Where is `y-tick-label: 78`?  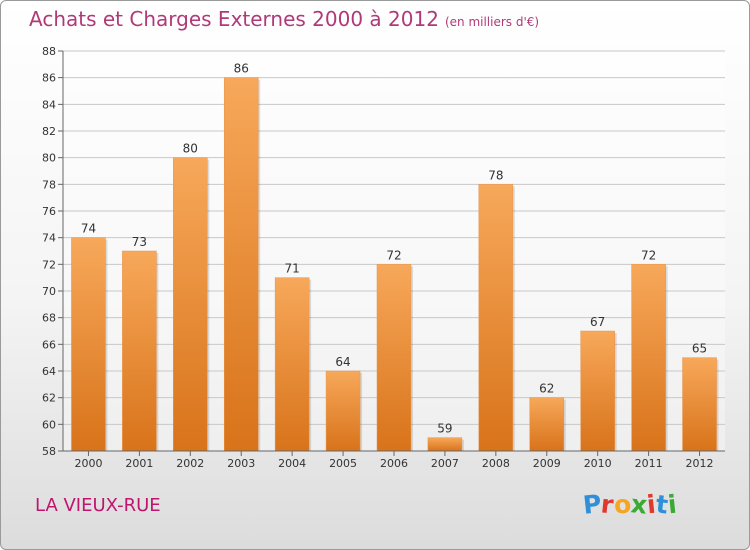
y-tick-label: 78 is located at coordinates (49, 184).